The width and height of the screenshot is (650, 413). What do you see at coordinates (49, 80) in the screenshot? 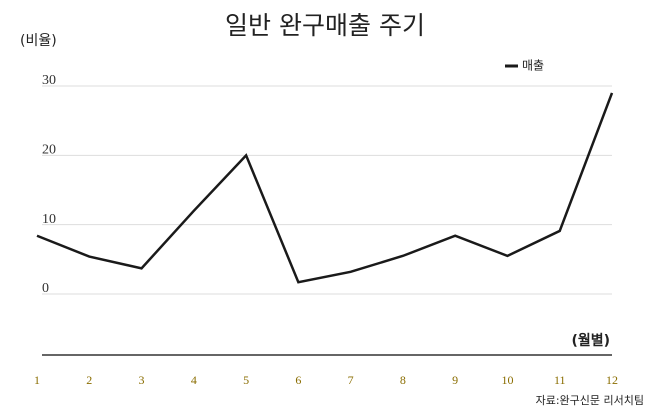
I see `y-tick-label: 30` at bounding box center [49, 80].